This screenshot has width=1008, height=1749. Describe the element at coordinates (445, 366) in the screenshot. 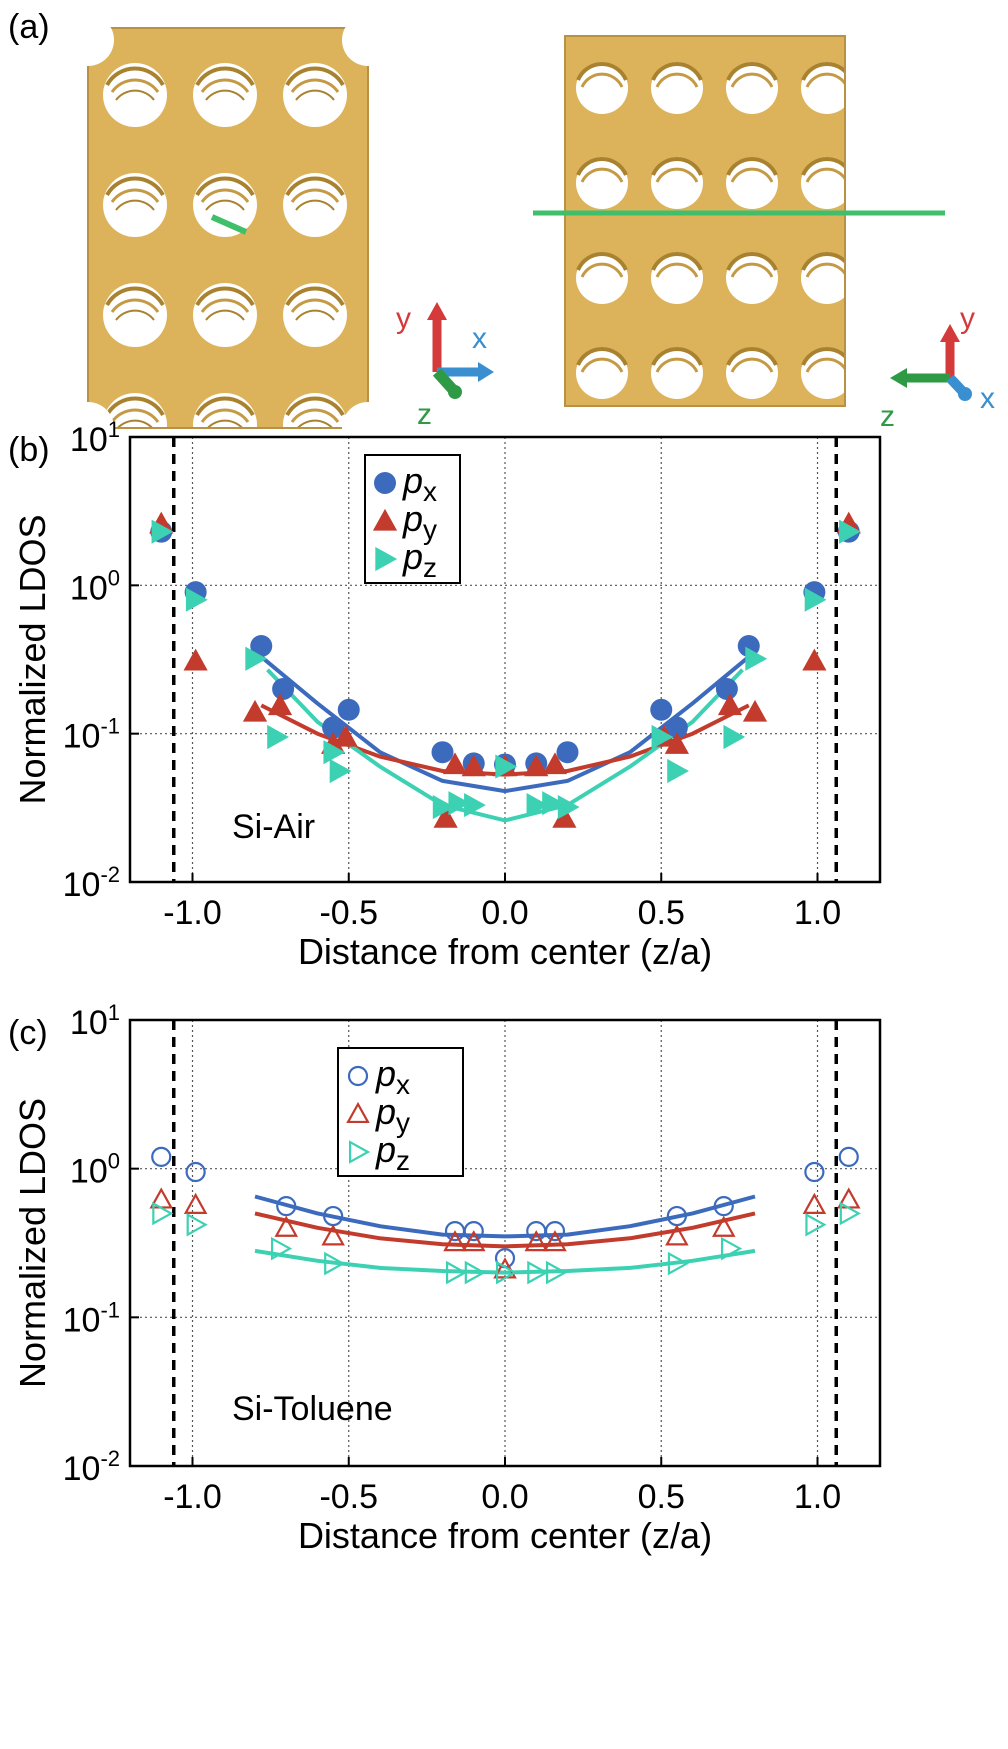

I see `left-axes-icon: y x z` at that location.